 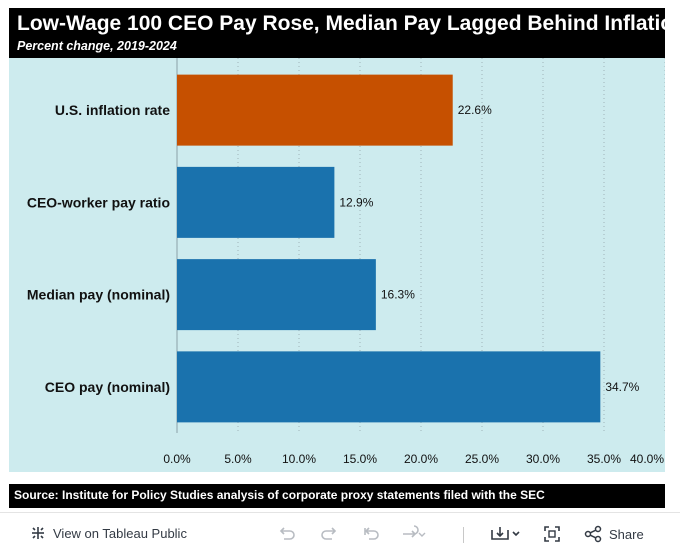 What do you see at coordinates (475, 110) in the screenshot?
I see `data-label: 22.6%` at bounding box center [475, 110].